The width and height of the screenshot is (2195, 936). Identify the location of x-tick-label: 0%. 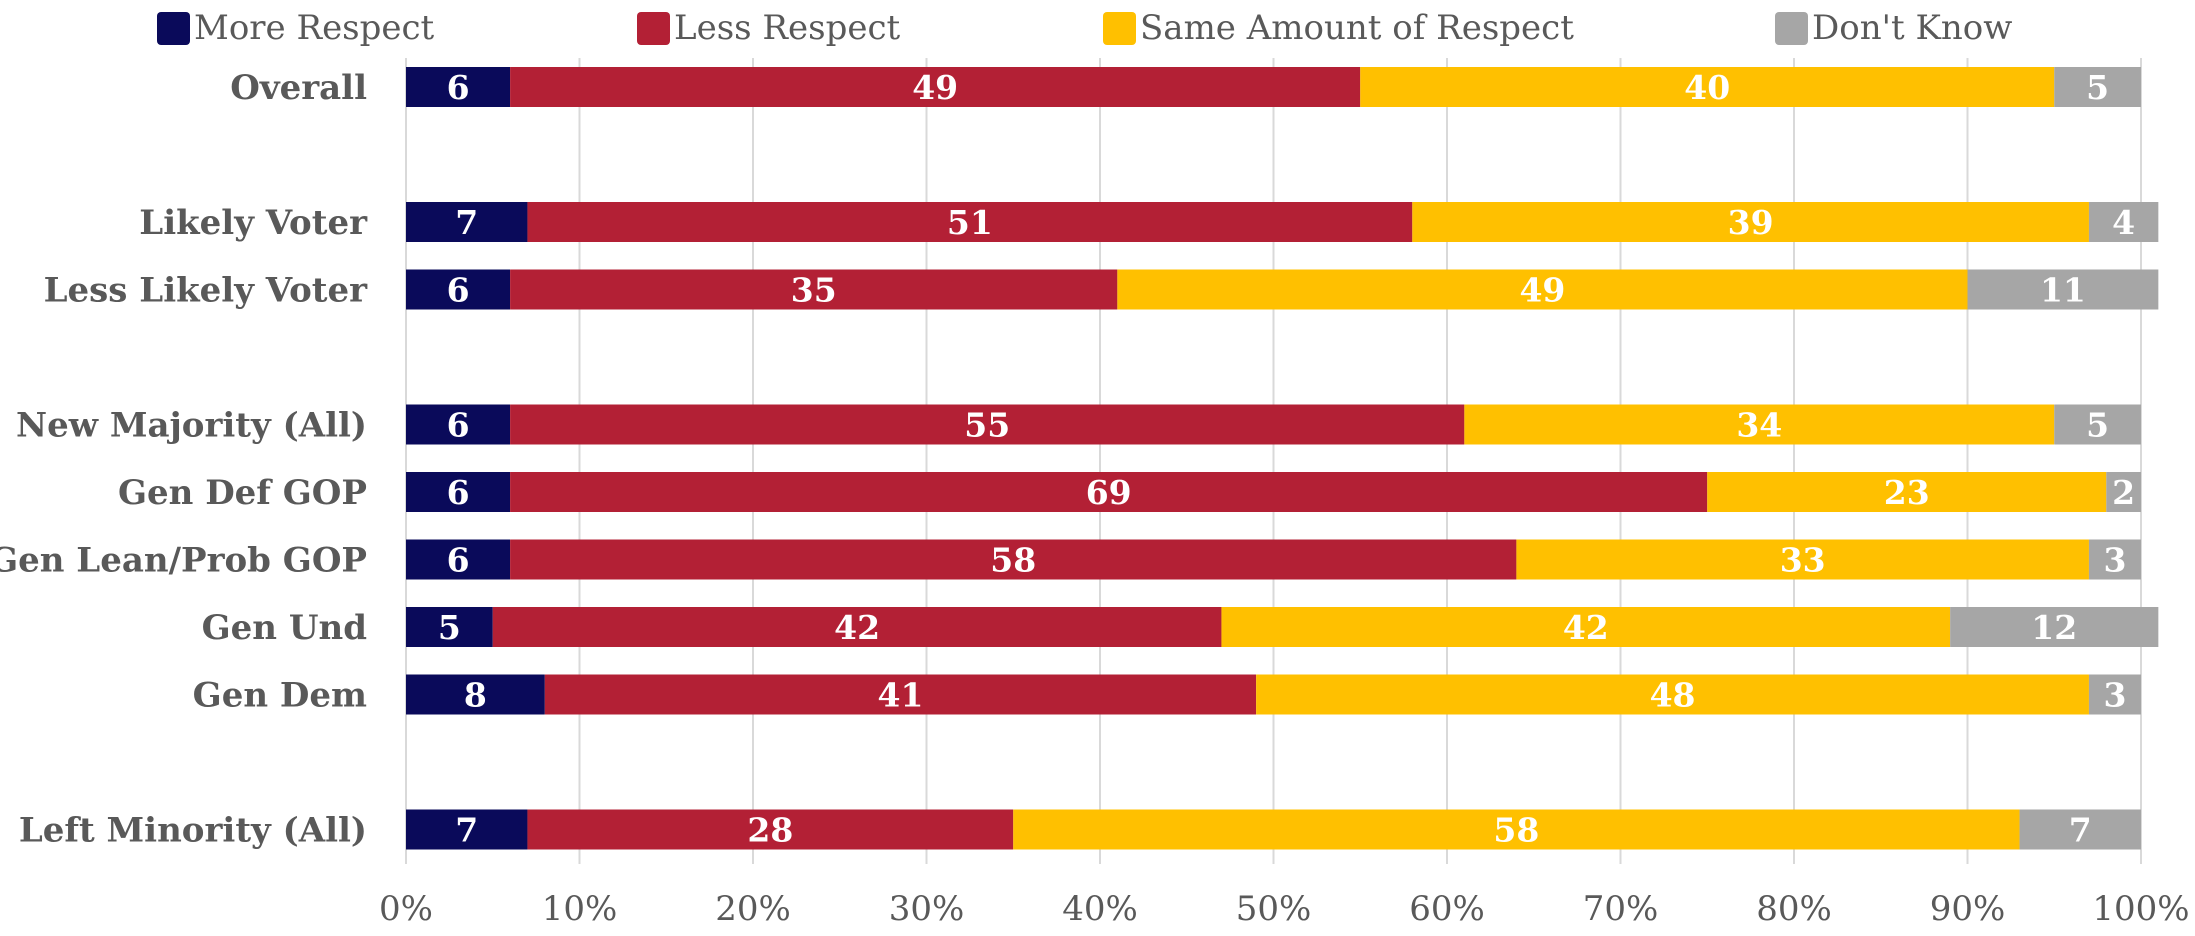
(406, 909).